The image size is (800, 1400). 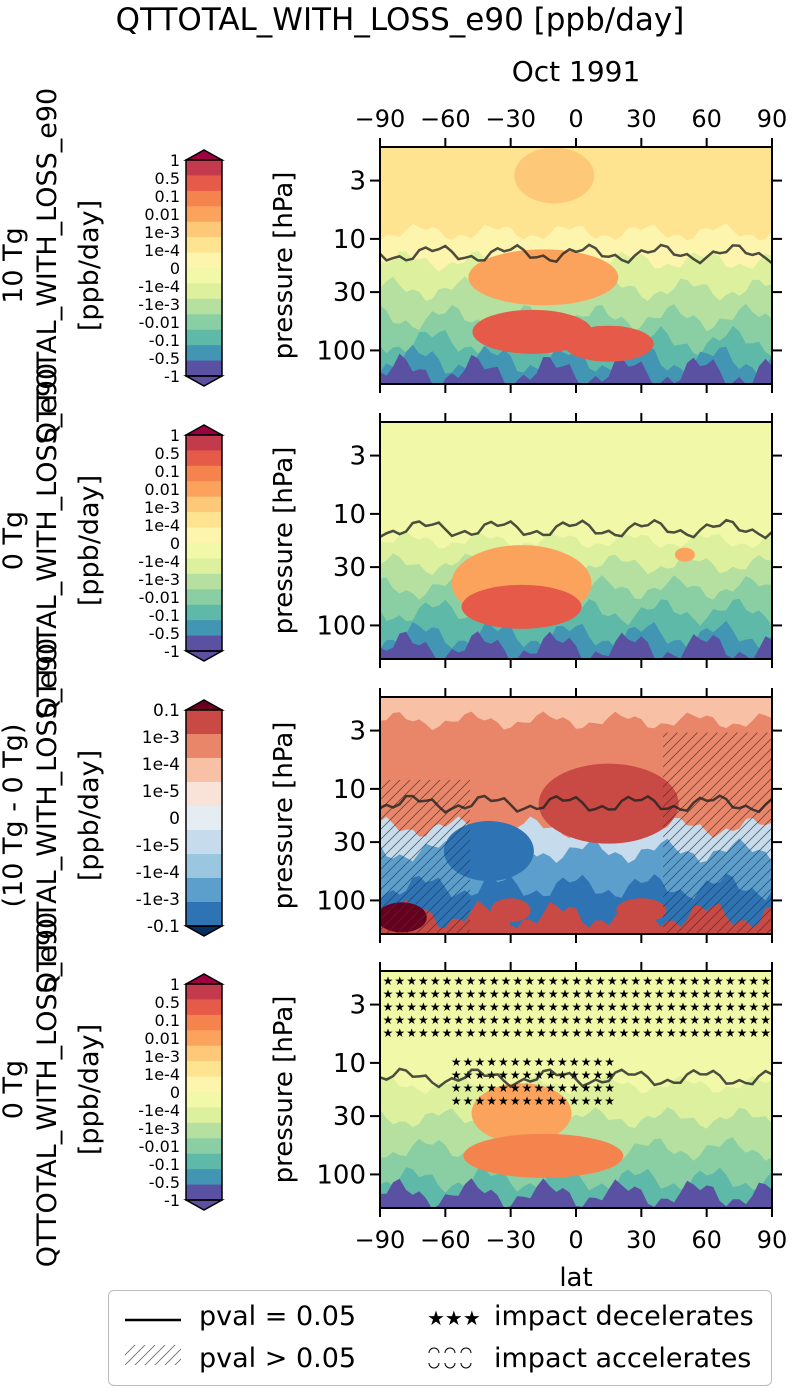 What do you see at coordinates (623, 1358) in the screenshot?
I see `legend-circles-label: impact accelerates` at bounding box center [623, 1358].